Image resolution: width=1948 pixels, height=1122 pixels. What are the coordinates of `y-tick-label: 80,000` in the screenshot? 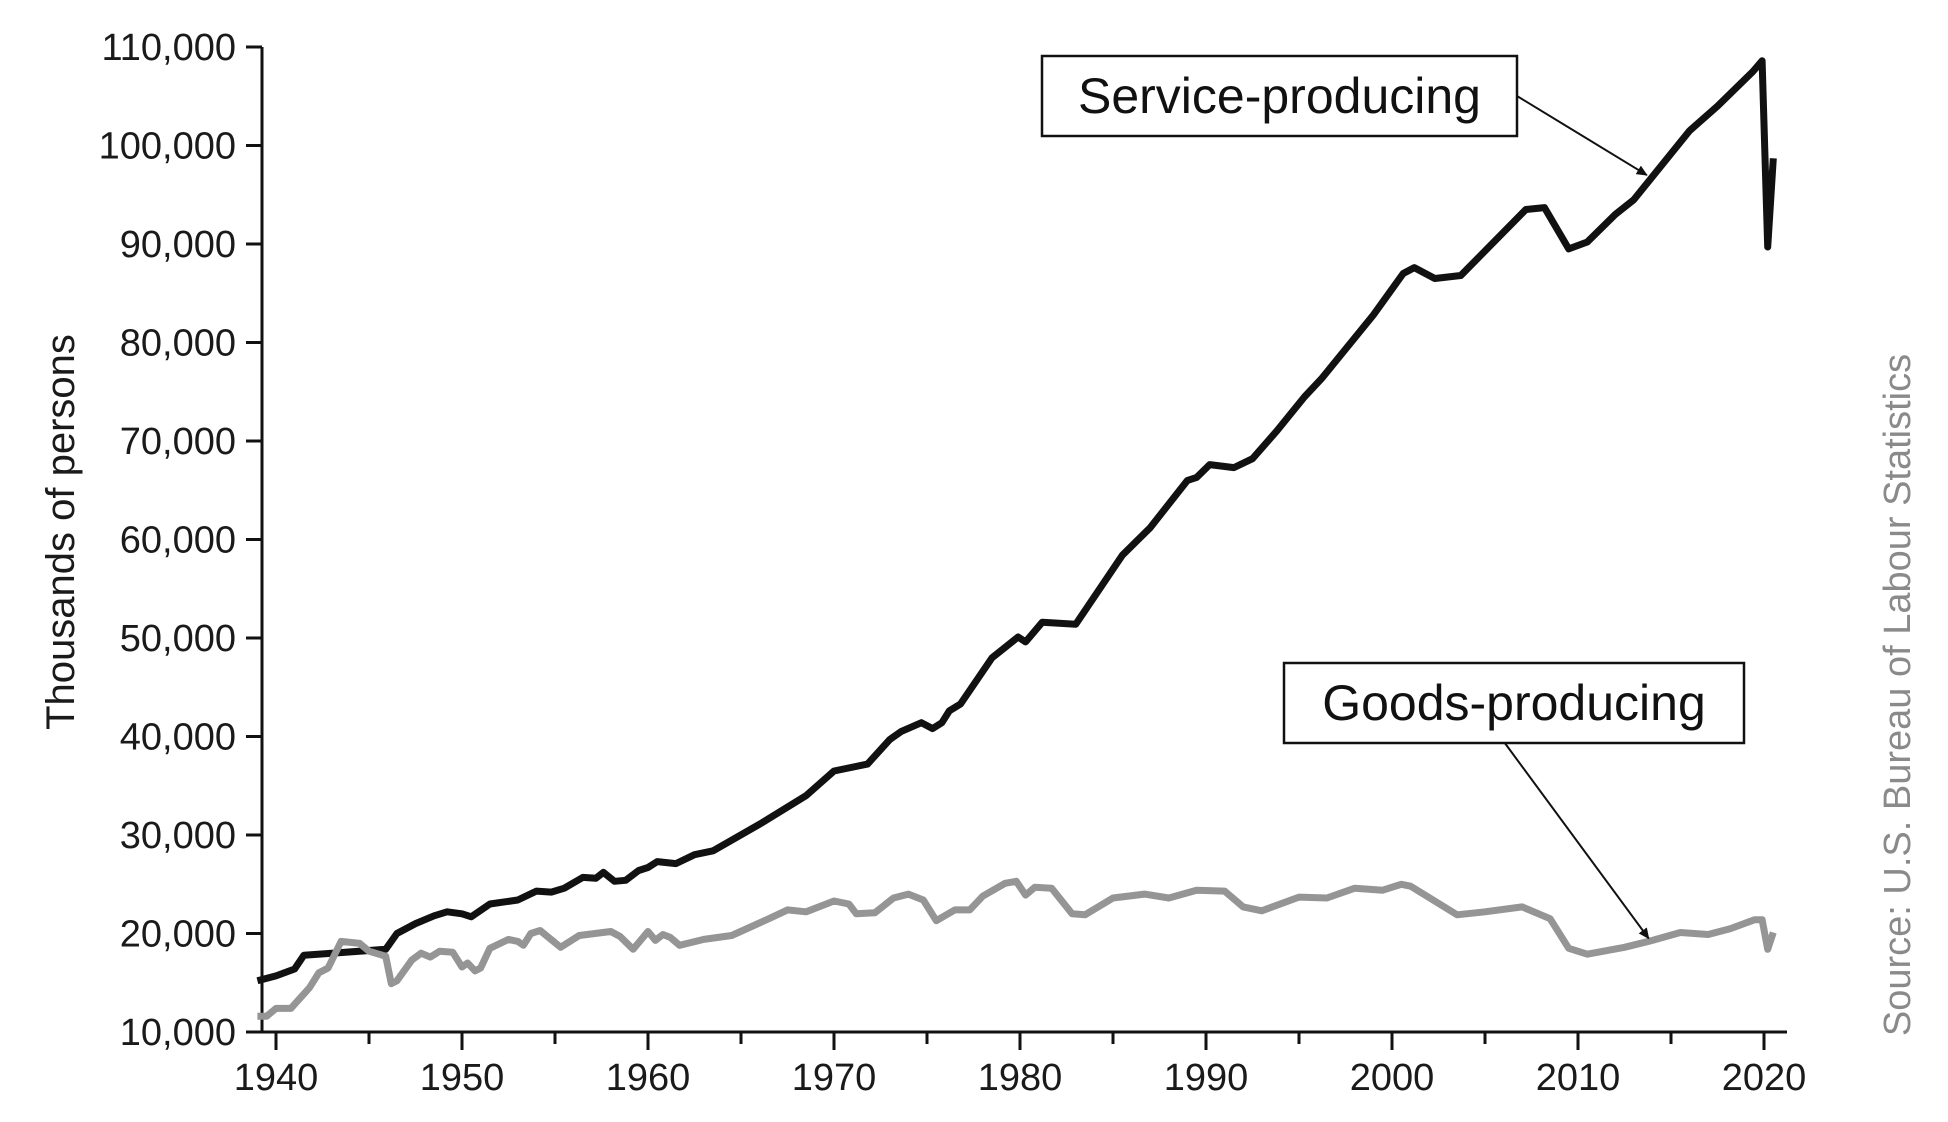 It's located at (178, 344).